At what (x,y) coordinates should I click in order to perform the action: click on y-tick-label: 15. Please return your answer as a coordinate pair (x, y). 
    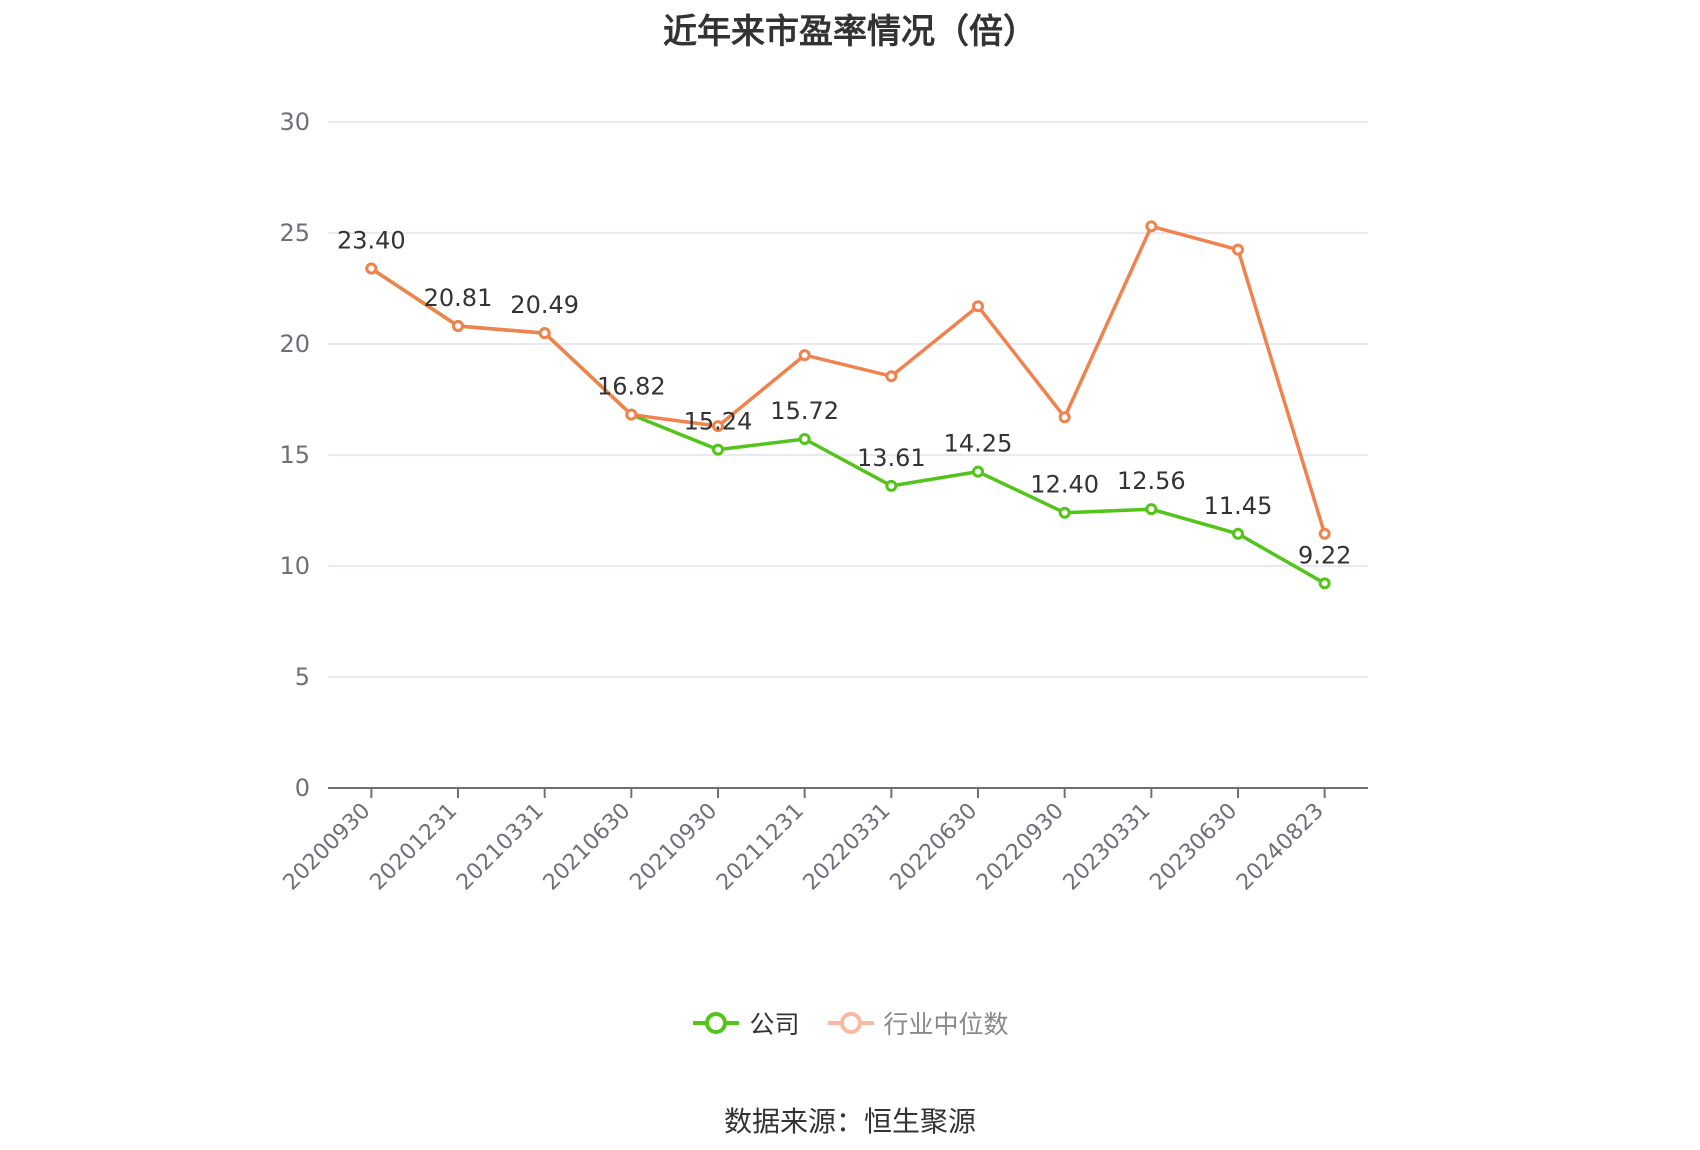
    Looking at the image, I should click on (294, 455).